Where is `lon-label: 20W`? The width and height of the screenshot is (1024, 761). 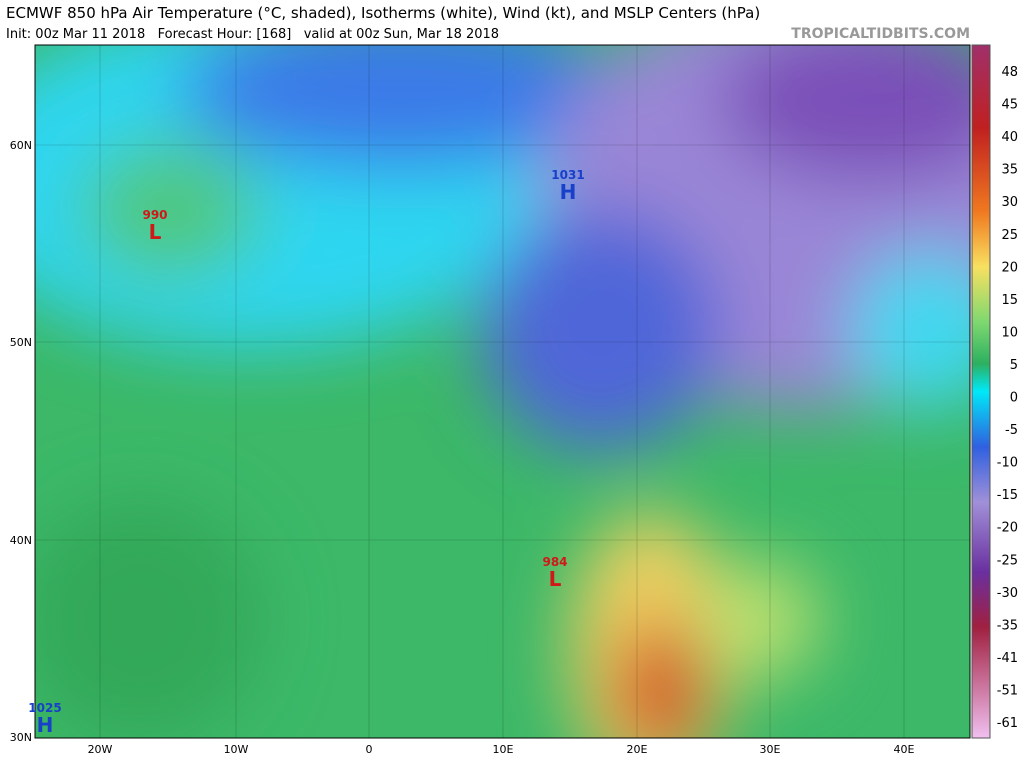 lon-label: 20W is located at coordinates (100, 749).